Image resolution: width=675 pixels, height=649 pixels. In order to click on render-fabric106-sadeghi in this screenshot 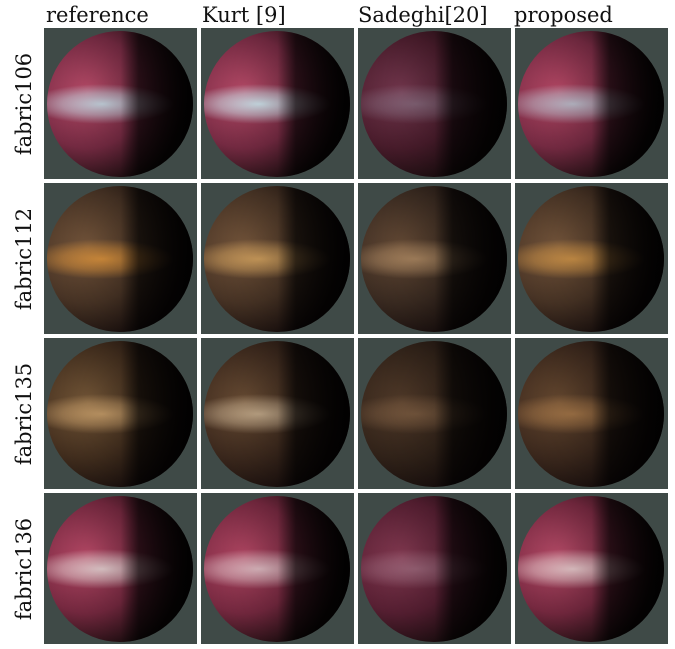, I will do `click(434, 103)`.